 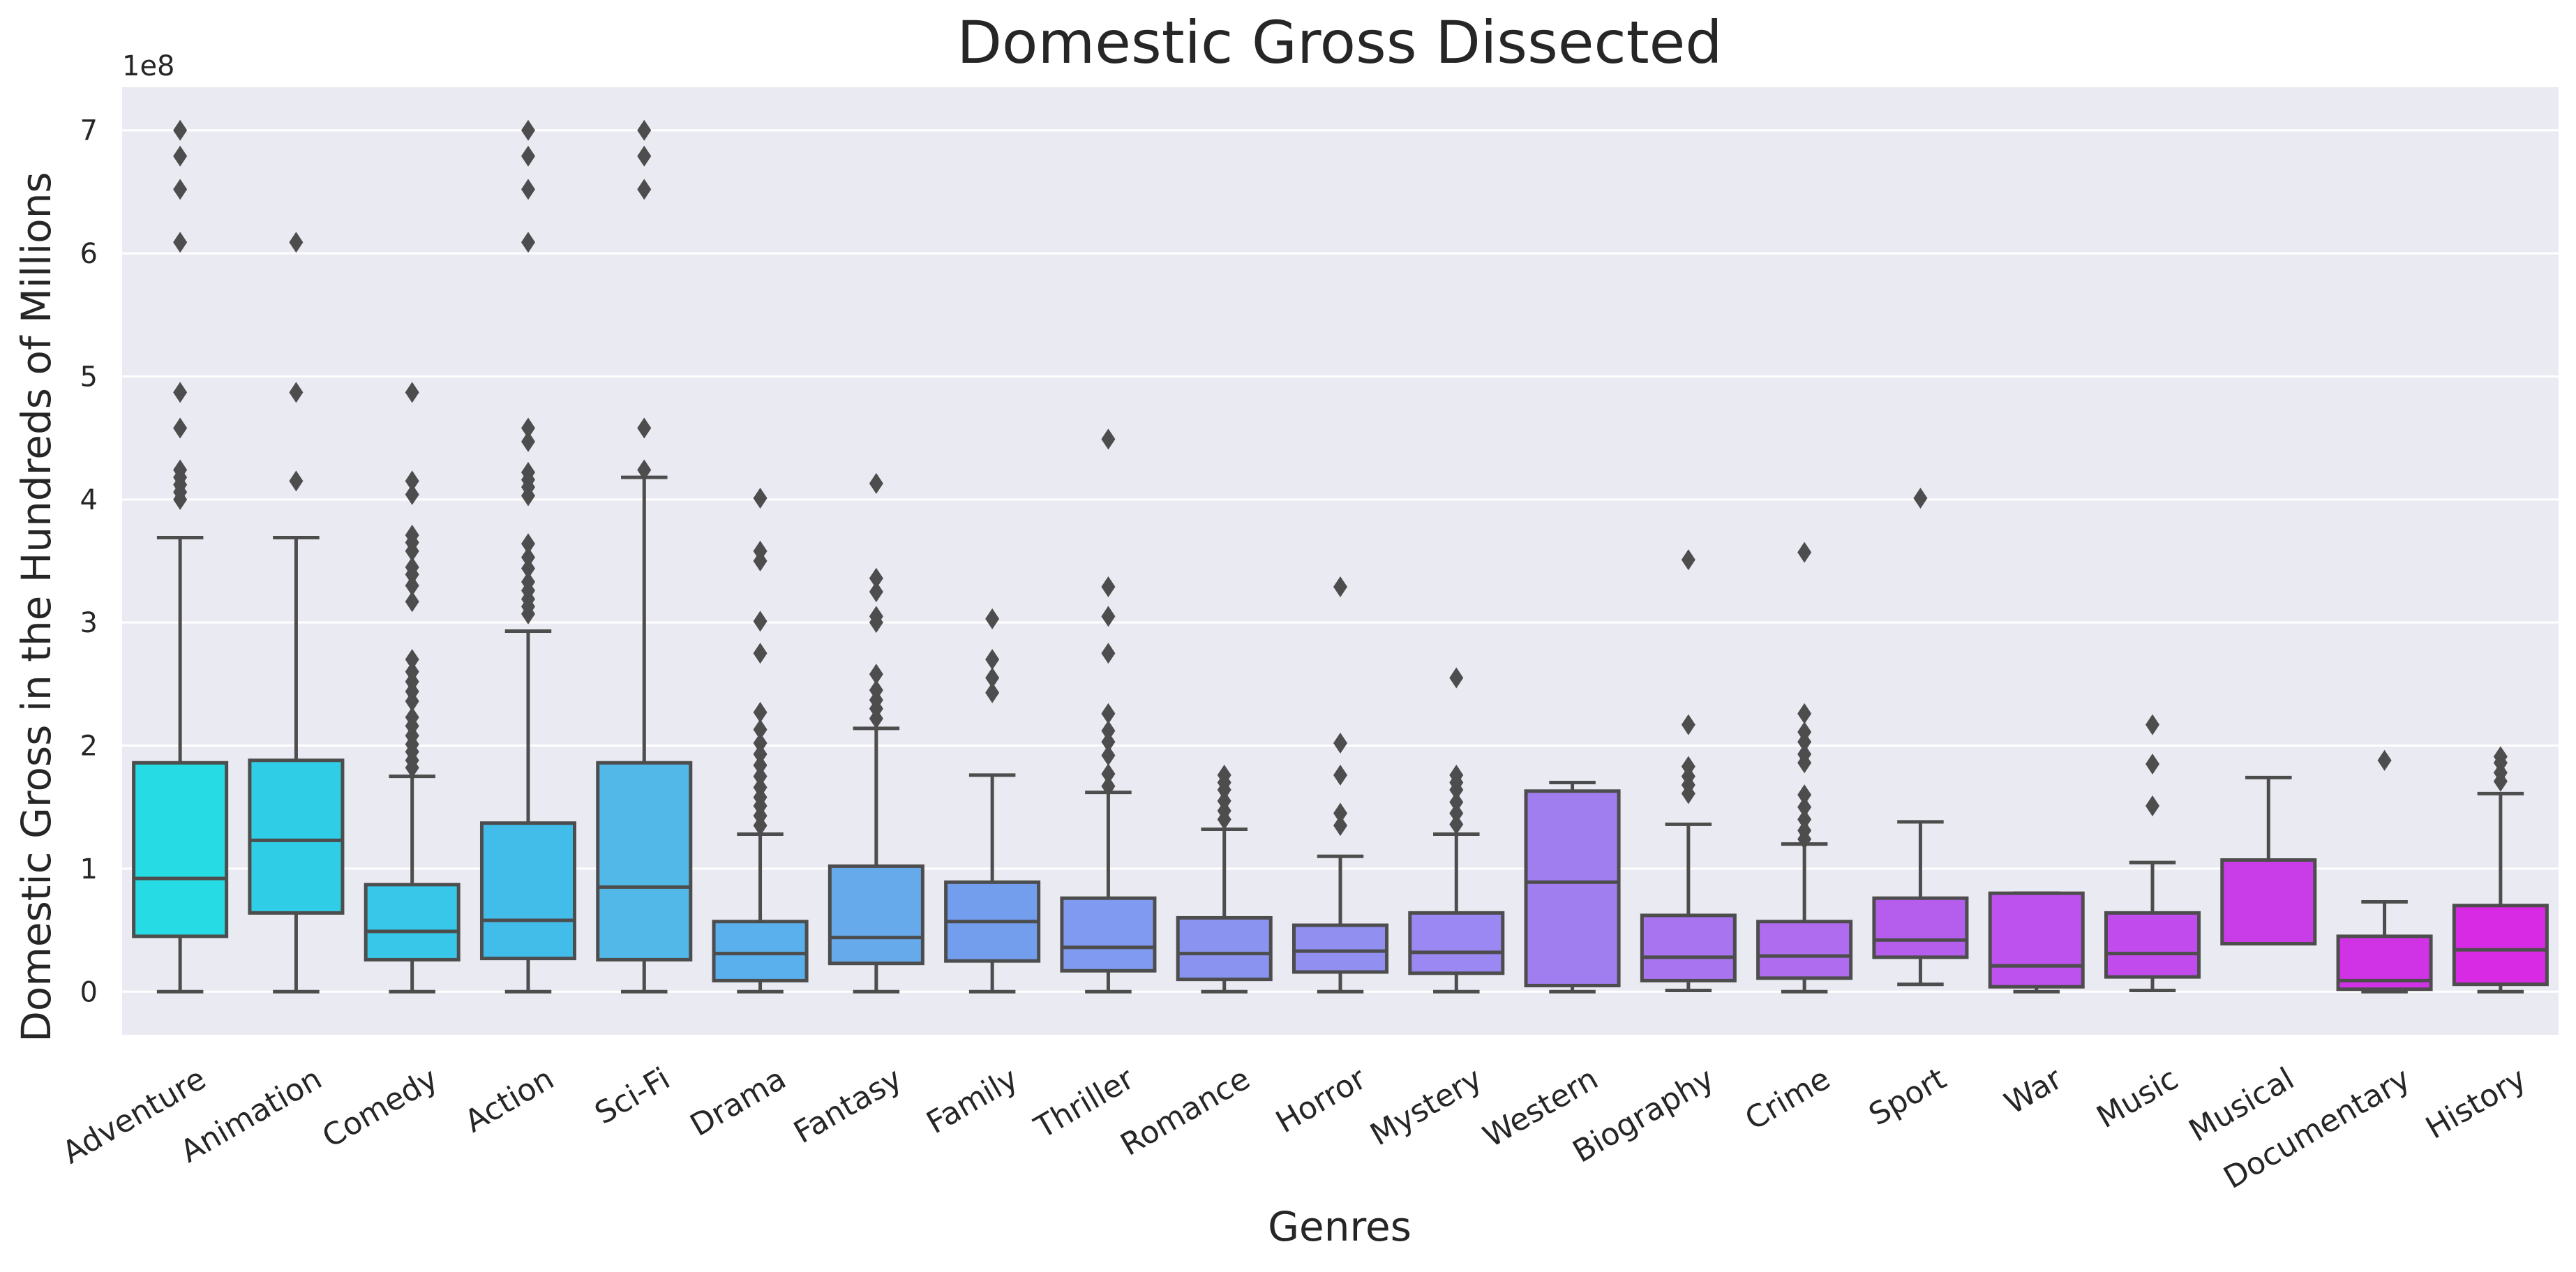 I want to click on box-musical, so click(x=2268, y=860).